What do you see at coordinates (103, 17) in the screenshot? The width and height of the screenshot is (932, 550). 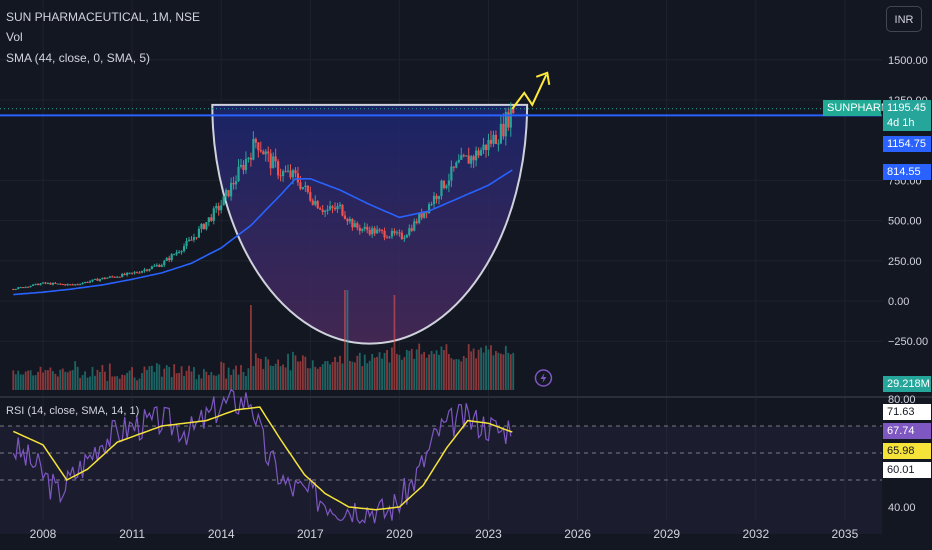 I see `symbol-legend: SUN PHARMACEUTICAL, 1M, NSE` at bounding box center [103, 17].